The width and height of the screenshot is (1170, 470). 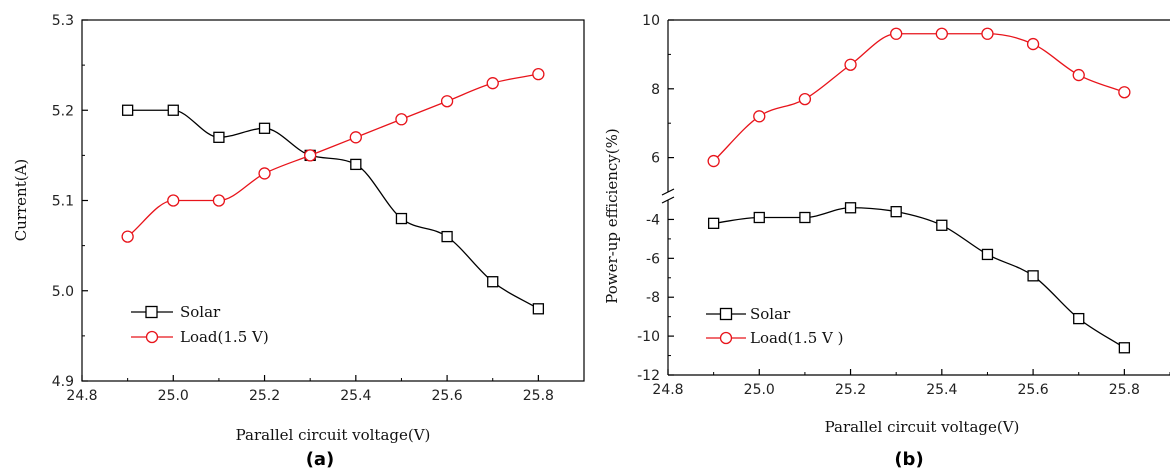 What do you see at coordinates (770, 314) in the screenshot?
I see `chart-b-legend-solar-label: Solar` at bounding box center [770, 314].